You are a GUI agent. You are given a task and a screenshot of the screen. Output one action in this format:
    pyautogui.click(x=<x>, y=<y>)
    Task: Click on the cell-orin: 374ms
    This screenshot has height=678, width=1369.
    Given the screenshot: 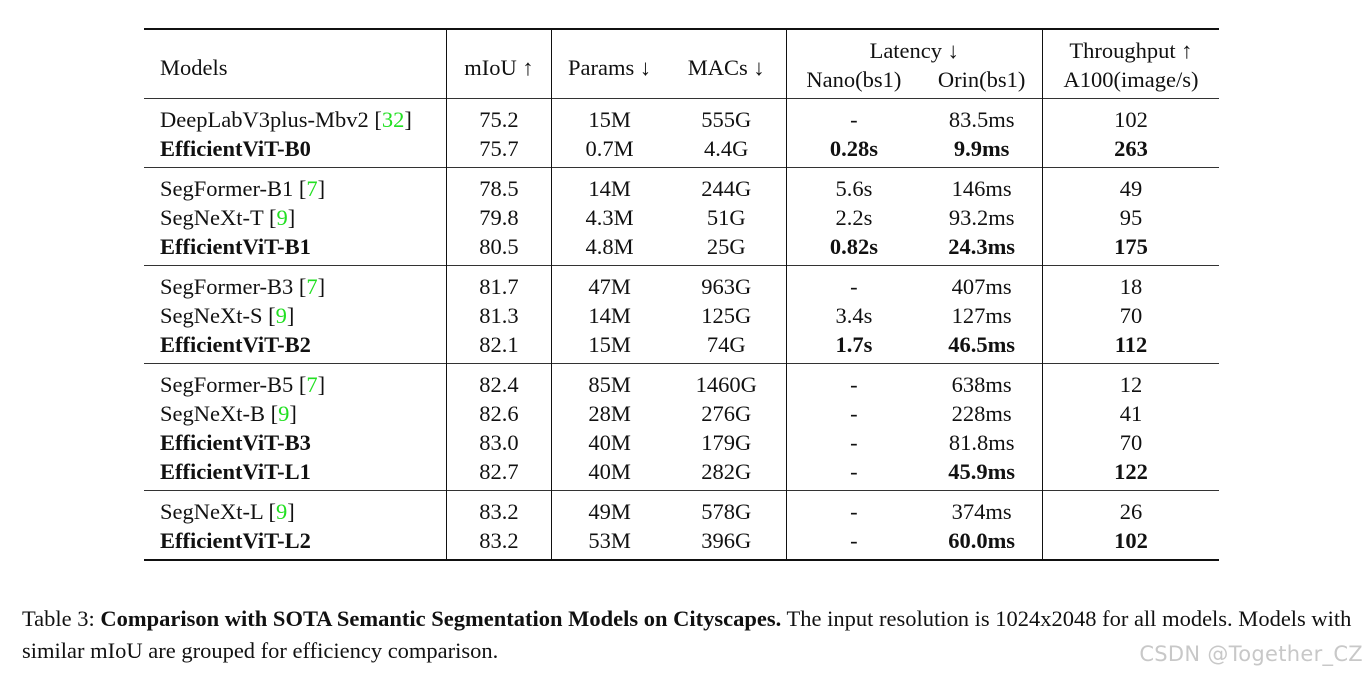 What is the action you would take?
    pyautogui.click(x=982, y=508)
    